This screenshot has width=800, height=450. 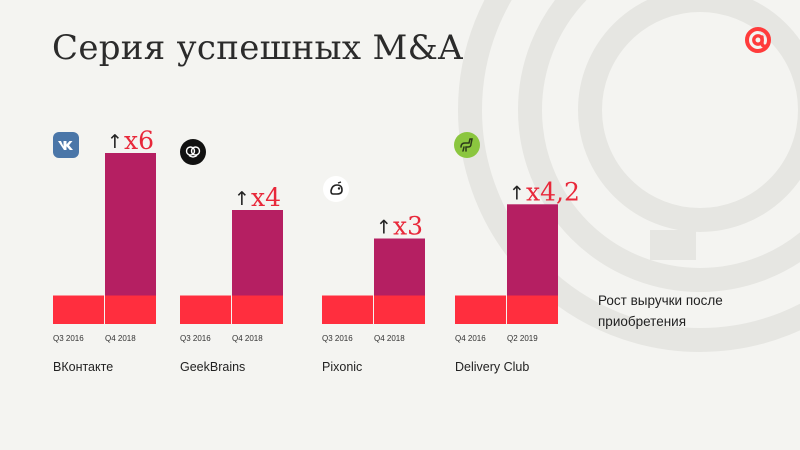 I want to click on delivery-club-logo-icon, so click(x=467, y=145).